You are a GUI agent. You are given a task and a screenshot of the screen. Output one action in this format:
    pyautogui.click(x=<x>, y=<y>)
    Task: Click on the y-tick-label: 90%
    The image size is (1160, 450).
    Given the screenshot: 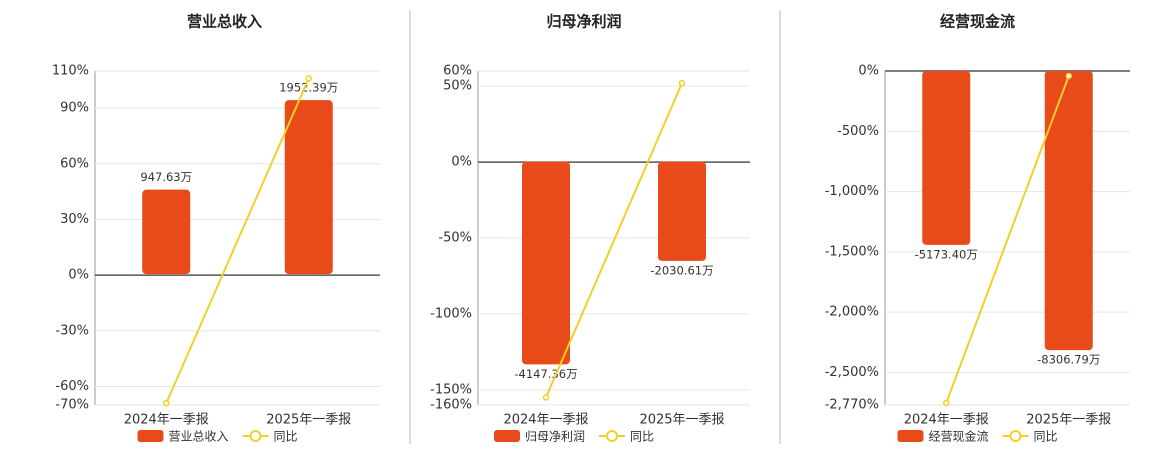 What is the action you would take?
    pyautogui.click(x=74, y=108)
    